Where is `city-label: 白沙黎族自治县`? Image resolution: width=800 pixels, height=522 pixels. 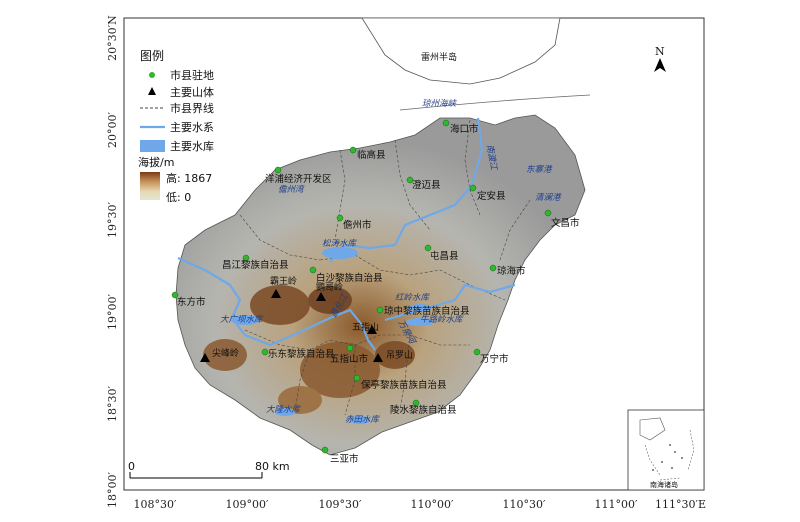 city-label: 白沙黎族自治县 is located at coordinates (349, 278).